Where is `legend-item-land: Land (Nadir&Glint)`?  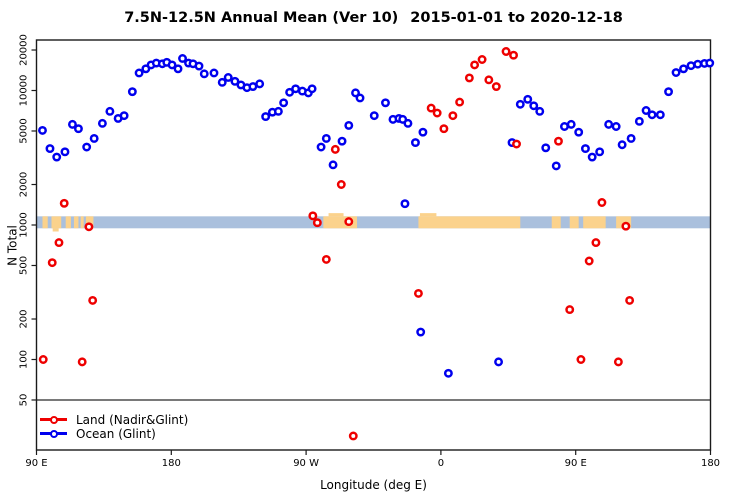
legend-item-land: Land (Nadir&Glint) is located at coordinates (114, 419).